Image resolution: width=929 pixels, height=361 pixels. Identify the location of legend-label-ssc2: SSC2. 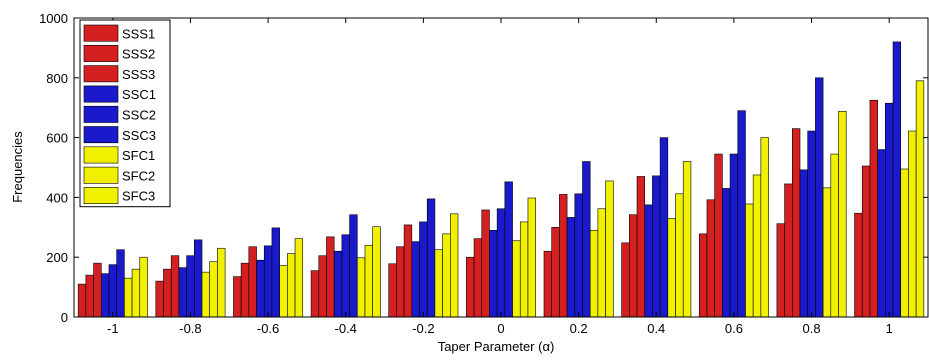
(139, 115).